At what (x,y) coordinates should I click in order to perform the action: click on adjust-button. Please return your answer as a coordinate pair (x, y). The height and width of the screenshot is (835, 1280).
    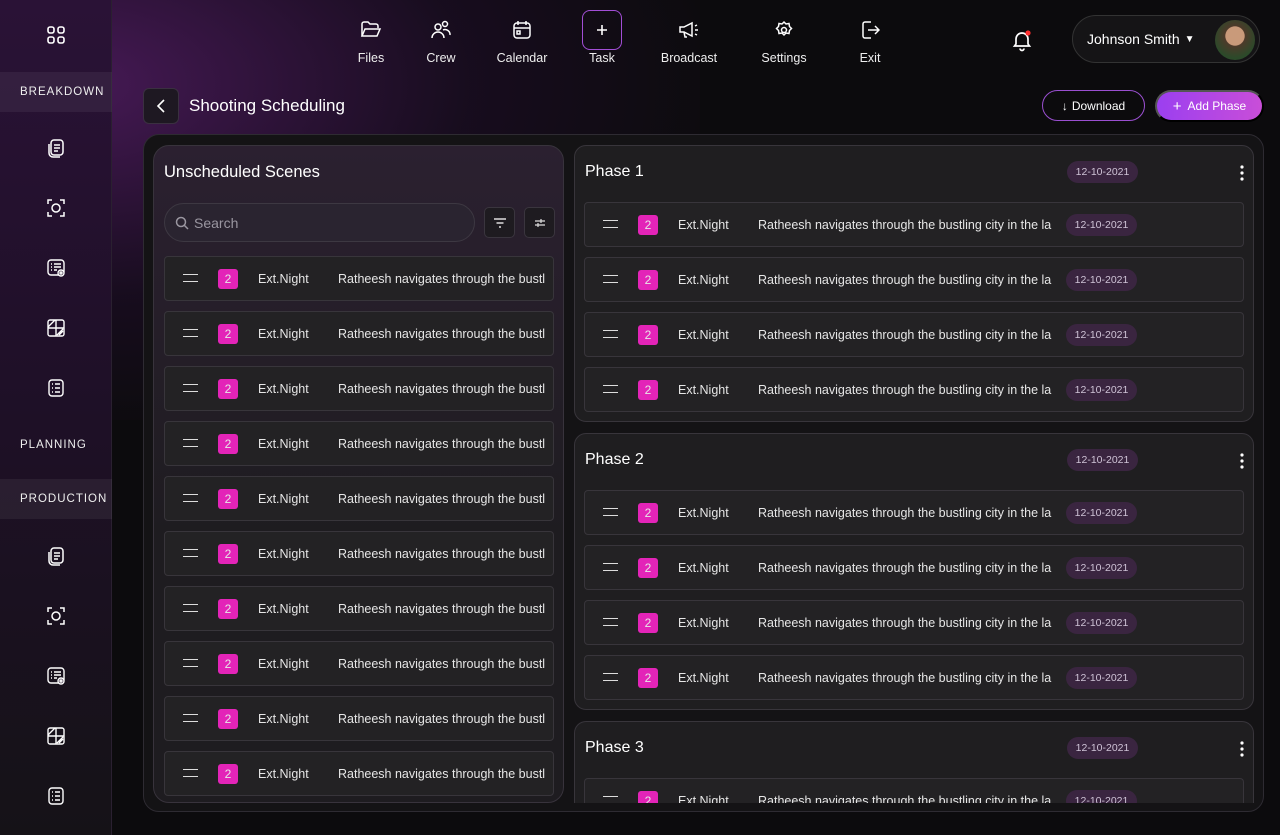
    Looking at the image, I should click on (539, 222).